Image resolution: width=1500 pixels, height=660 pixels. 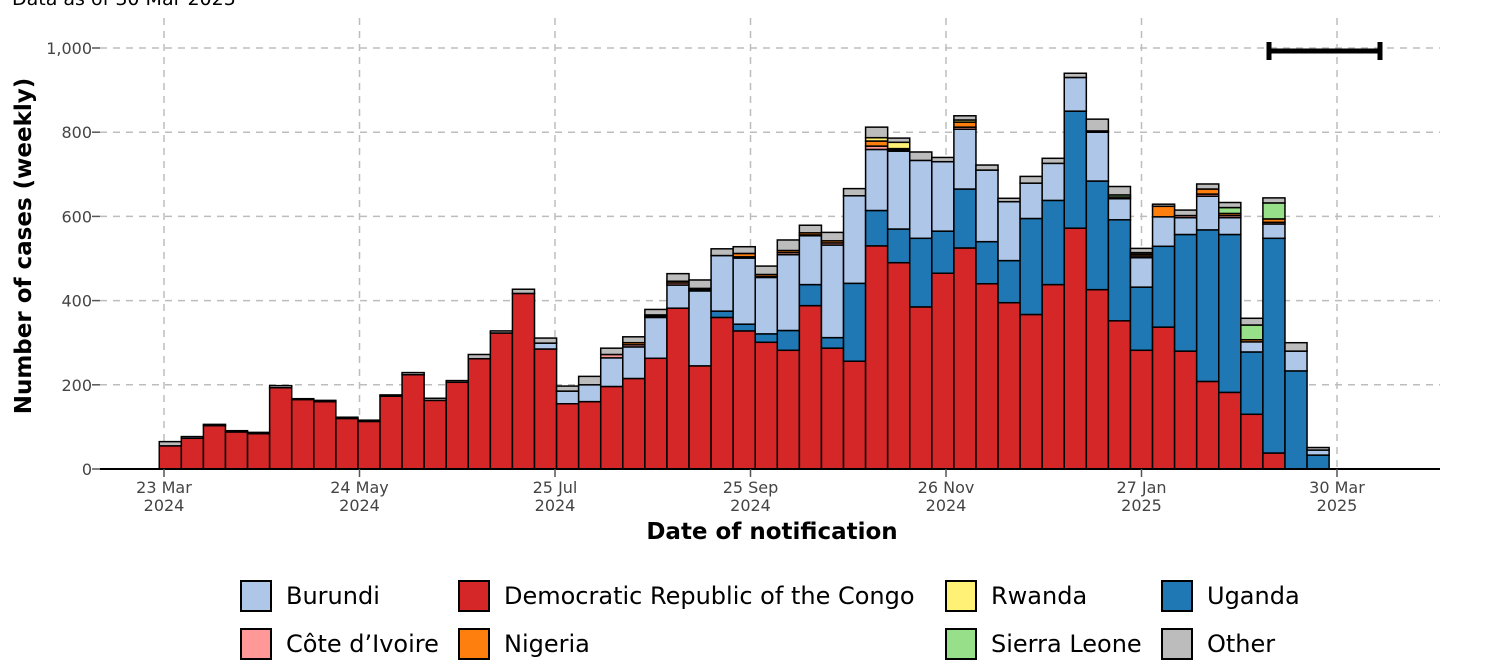 What do you see at coordinates (946, 487) in the screenshot?
I see `x-tick-label: 26 Nov` at bounding box center [946, 487].